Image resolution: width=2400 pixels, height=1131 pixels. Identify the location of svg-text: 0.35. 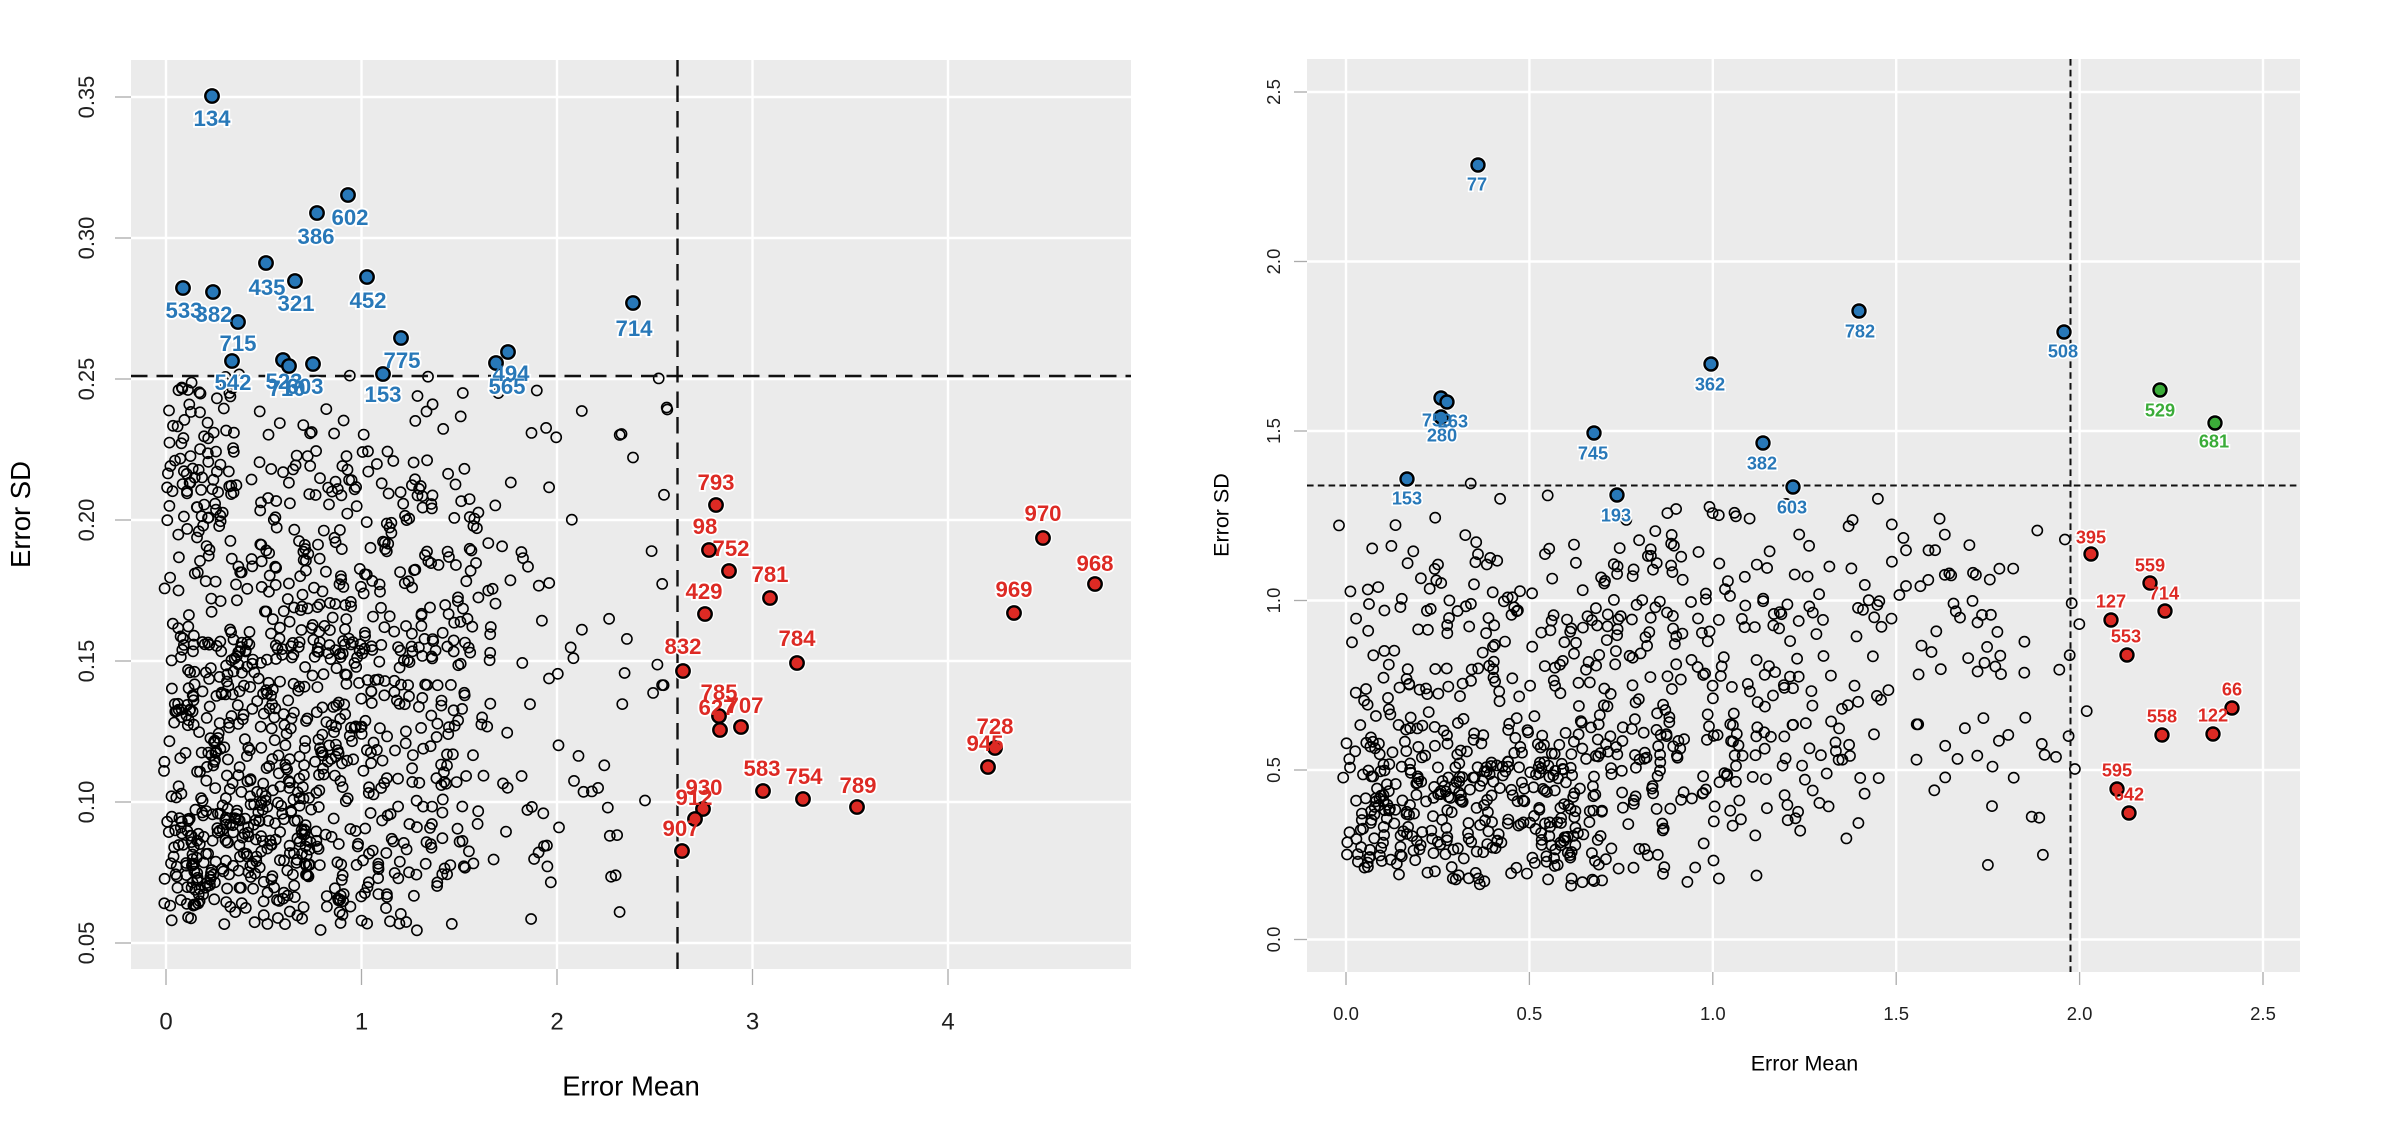
(86, 97).